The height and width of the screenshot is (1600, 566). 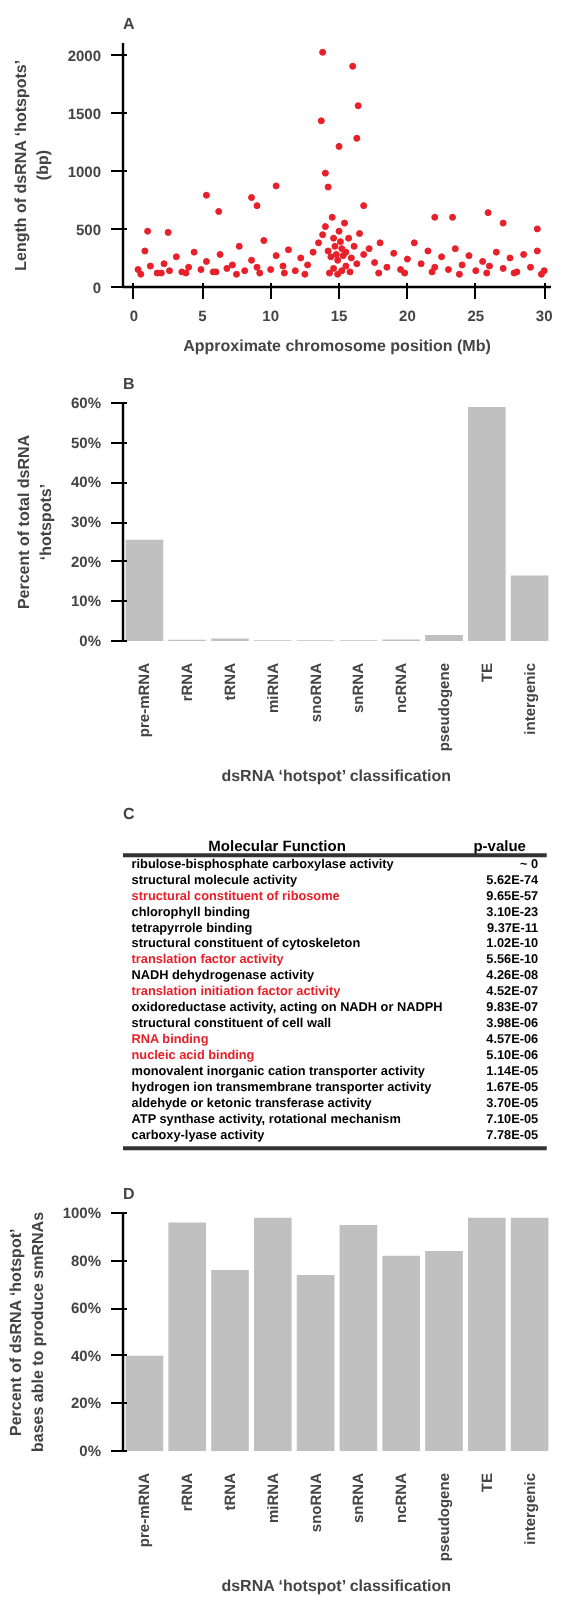 I want to click on text: C, so click(x=129, y=814).